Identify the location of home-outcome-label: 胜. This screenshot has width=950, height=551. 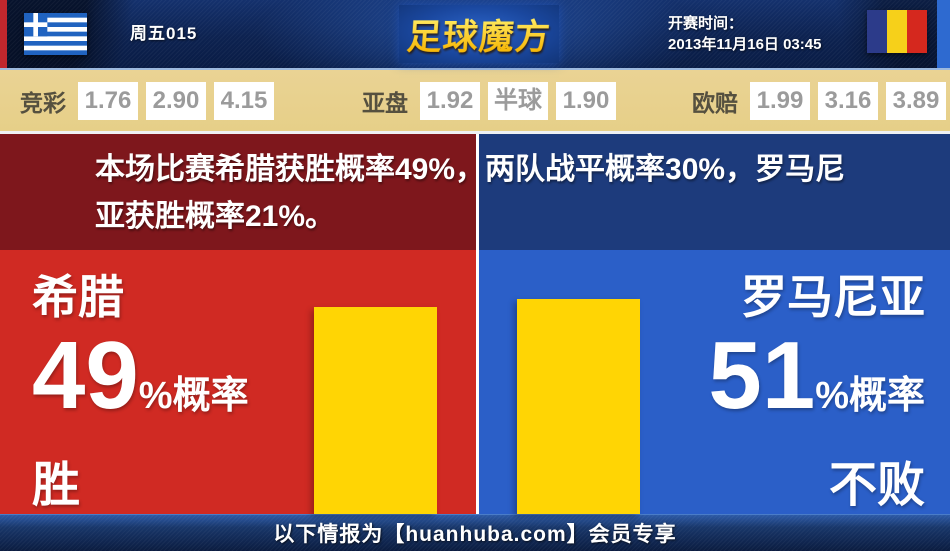
(56, 485).